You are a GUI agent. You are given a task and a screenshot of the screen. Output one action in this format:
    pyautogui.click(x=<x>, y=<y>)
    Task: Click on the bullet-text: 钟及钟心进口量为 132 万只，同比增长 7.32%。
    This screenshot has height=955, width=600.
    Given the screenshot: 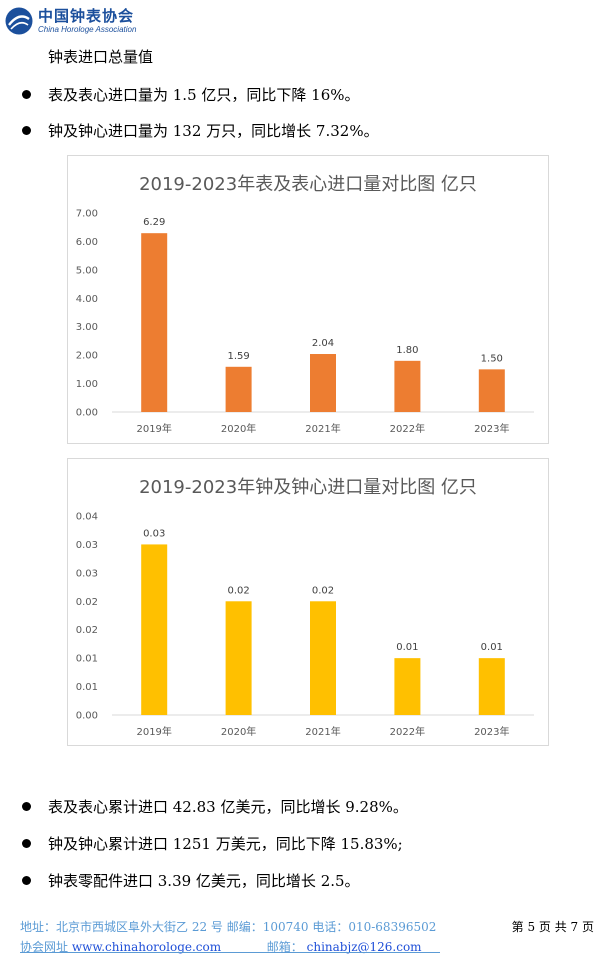 What is the action you would take?
    pyautogui.click(x=213, y=131)
    